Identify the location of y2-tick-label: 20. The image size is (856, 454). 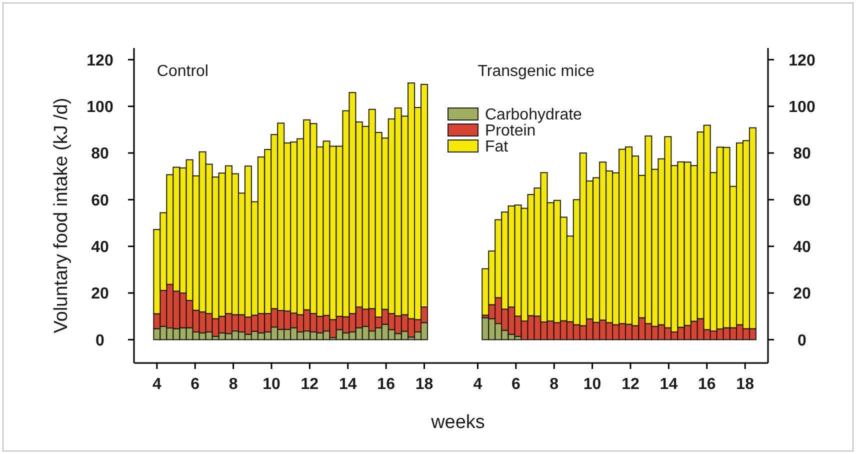
(802, 294).